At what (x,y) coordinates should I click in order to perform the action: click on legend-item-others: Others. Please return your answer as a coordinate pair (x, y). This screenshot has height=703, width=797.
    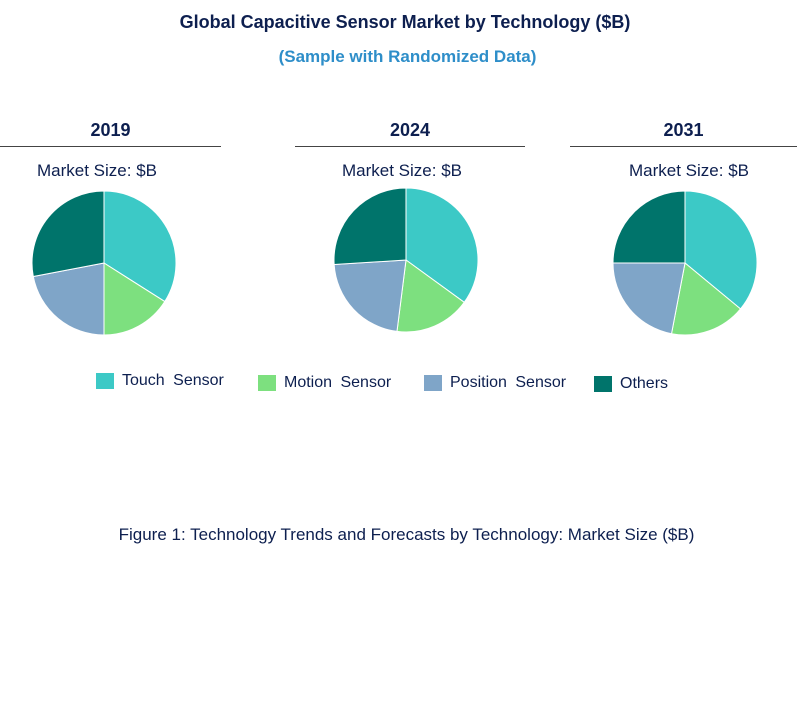
    Looking at the image, I should click on (631, 384).